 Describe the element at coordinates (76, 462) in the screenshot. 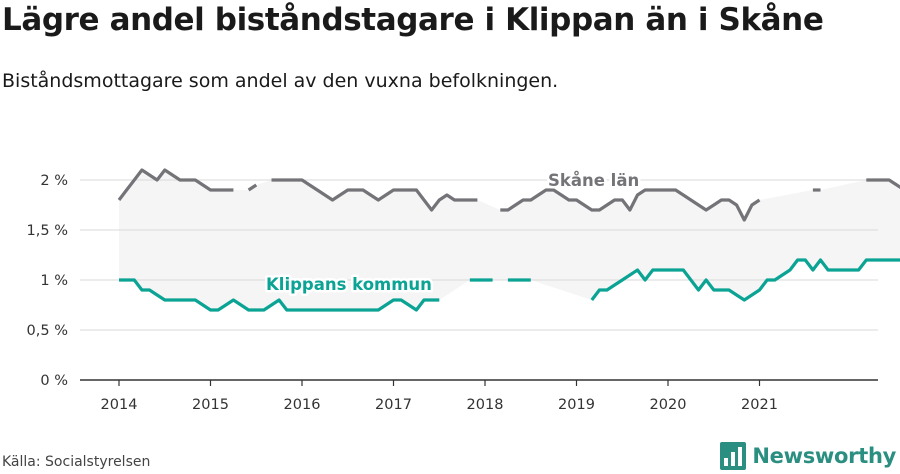

I see `source-note: Källa: Socialstyrelsen` at that location.